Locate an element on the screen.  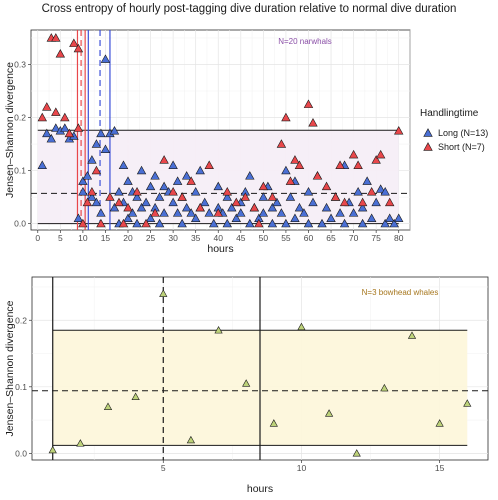
x-tick-label: 50 is located at coordinates (264, 238).